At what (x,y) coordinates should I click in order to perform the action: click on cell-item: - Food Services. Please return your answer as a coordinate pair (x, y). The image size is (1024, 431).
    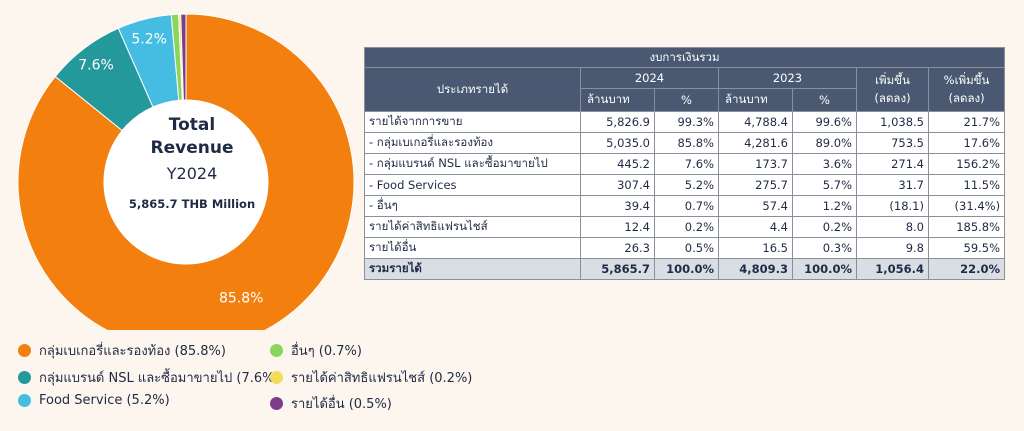
    Looking at the image, I should click on (472, 185).